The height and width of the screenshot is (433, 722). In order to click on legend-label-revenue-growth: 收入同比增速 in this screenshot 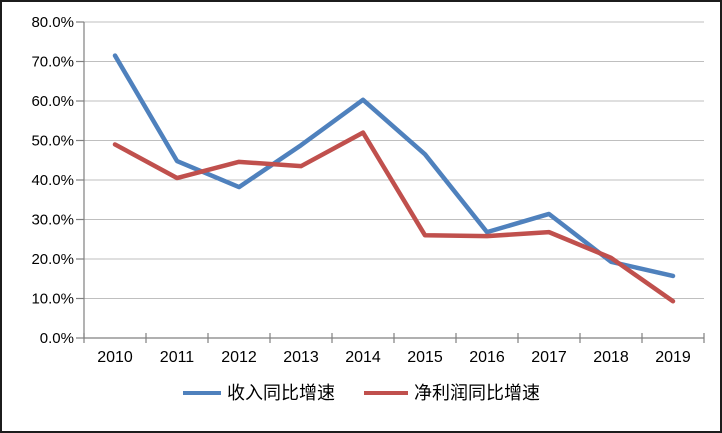, I will do `click(281, 393)`.